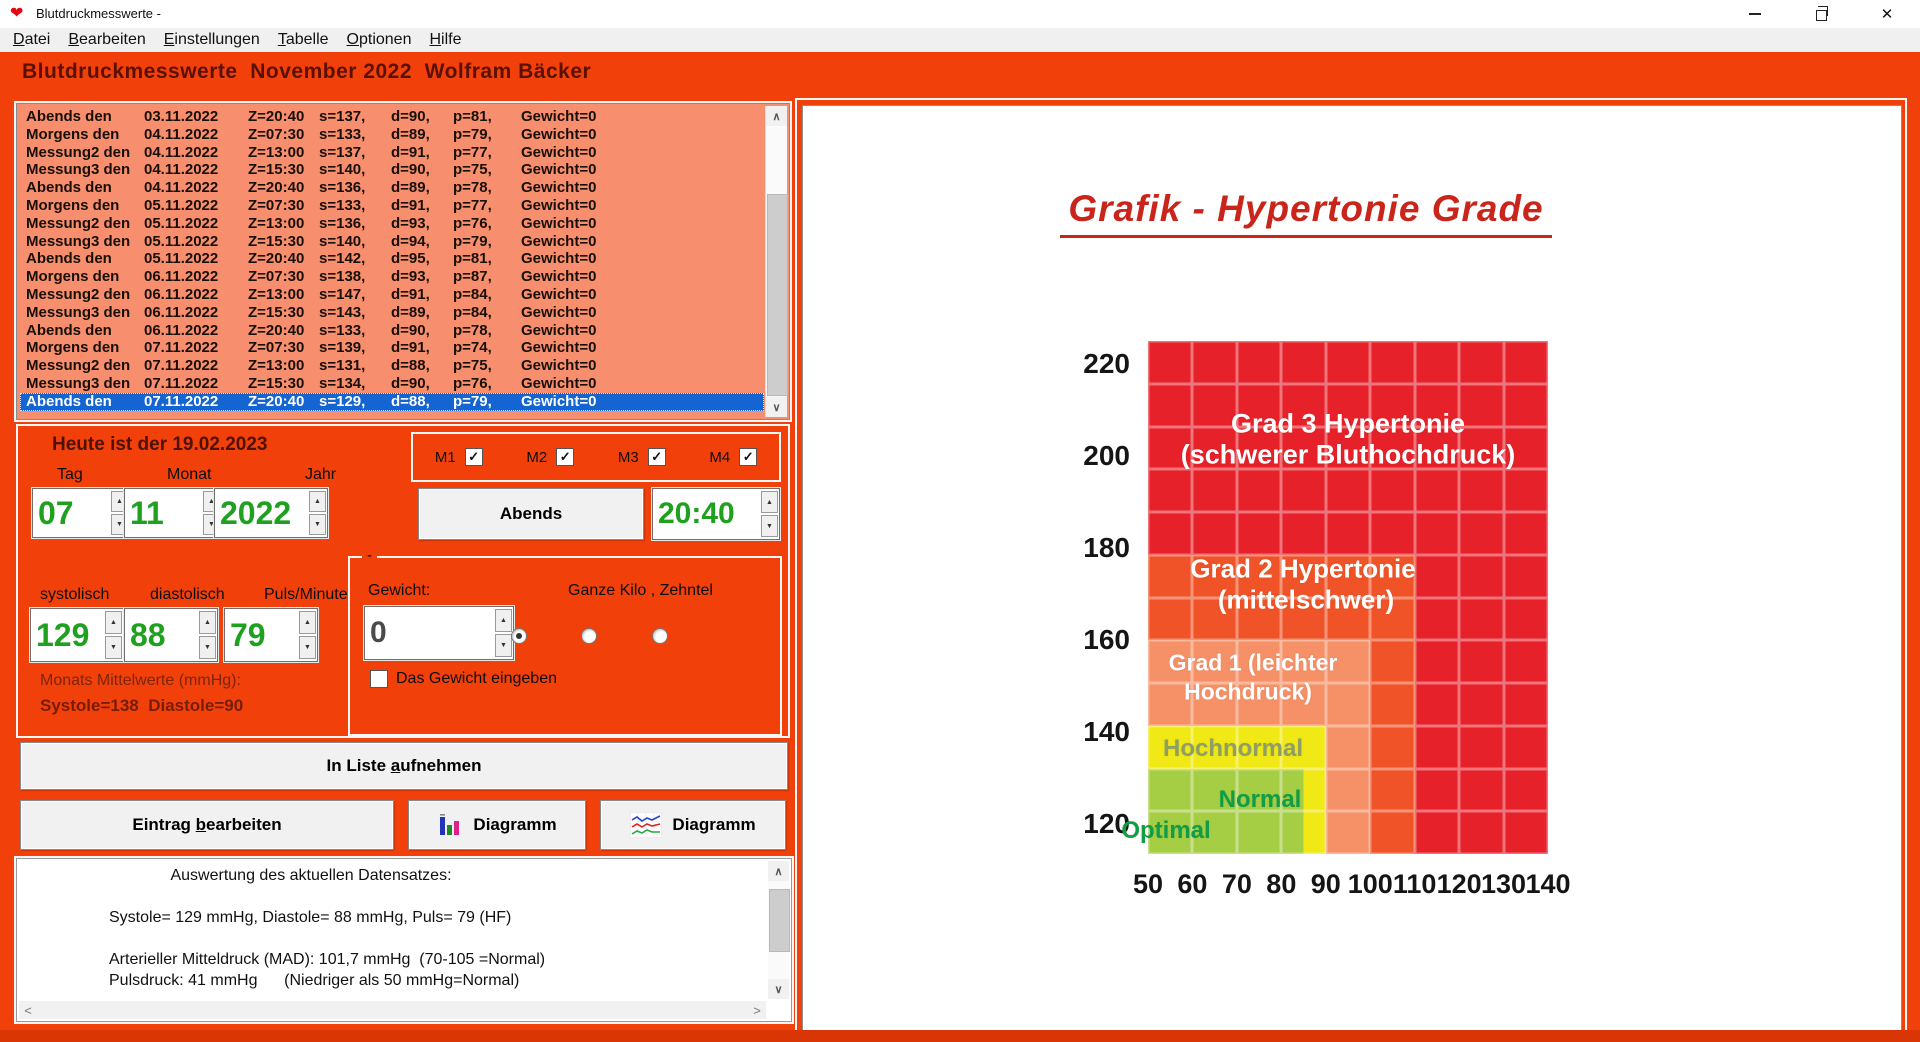 This screenshot has height=1042, width=1920. Describe the element at coordinates (757, 1010) in the screenshot. I see `scroll-right-icon: >` at that location.